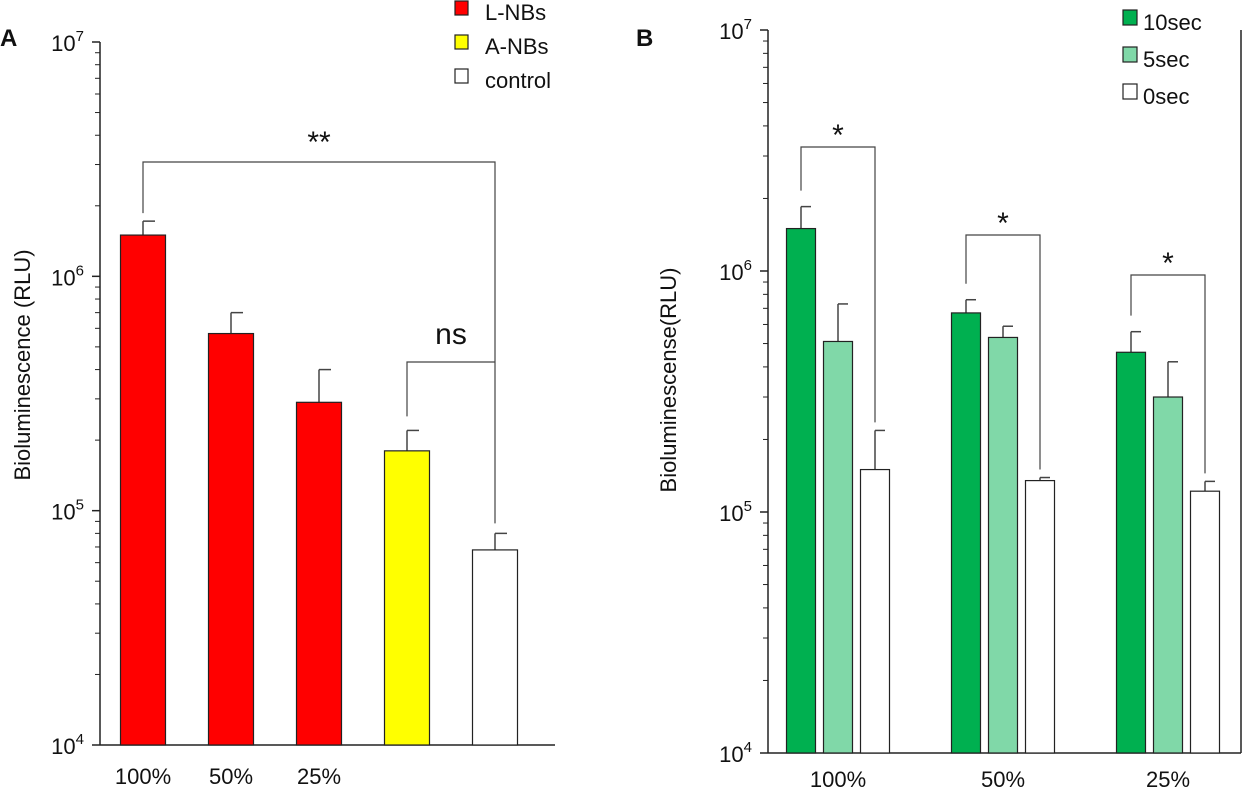 This screenshot has height=796, width=1253. I want to click on legend-swatch-l-nbs, so click(461, 8).